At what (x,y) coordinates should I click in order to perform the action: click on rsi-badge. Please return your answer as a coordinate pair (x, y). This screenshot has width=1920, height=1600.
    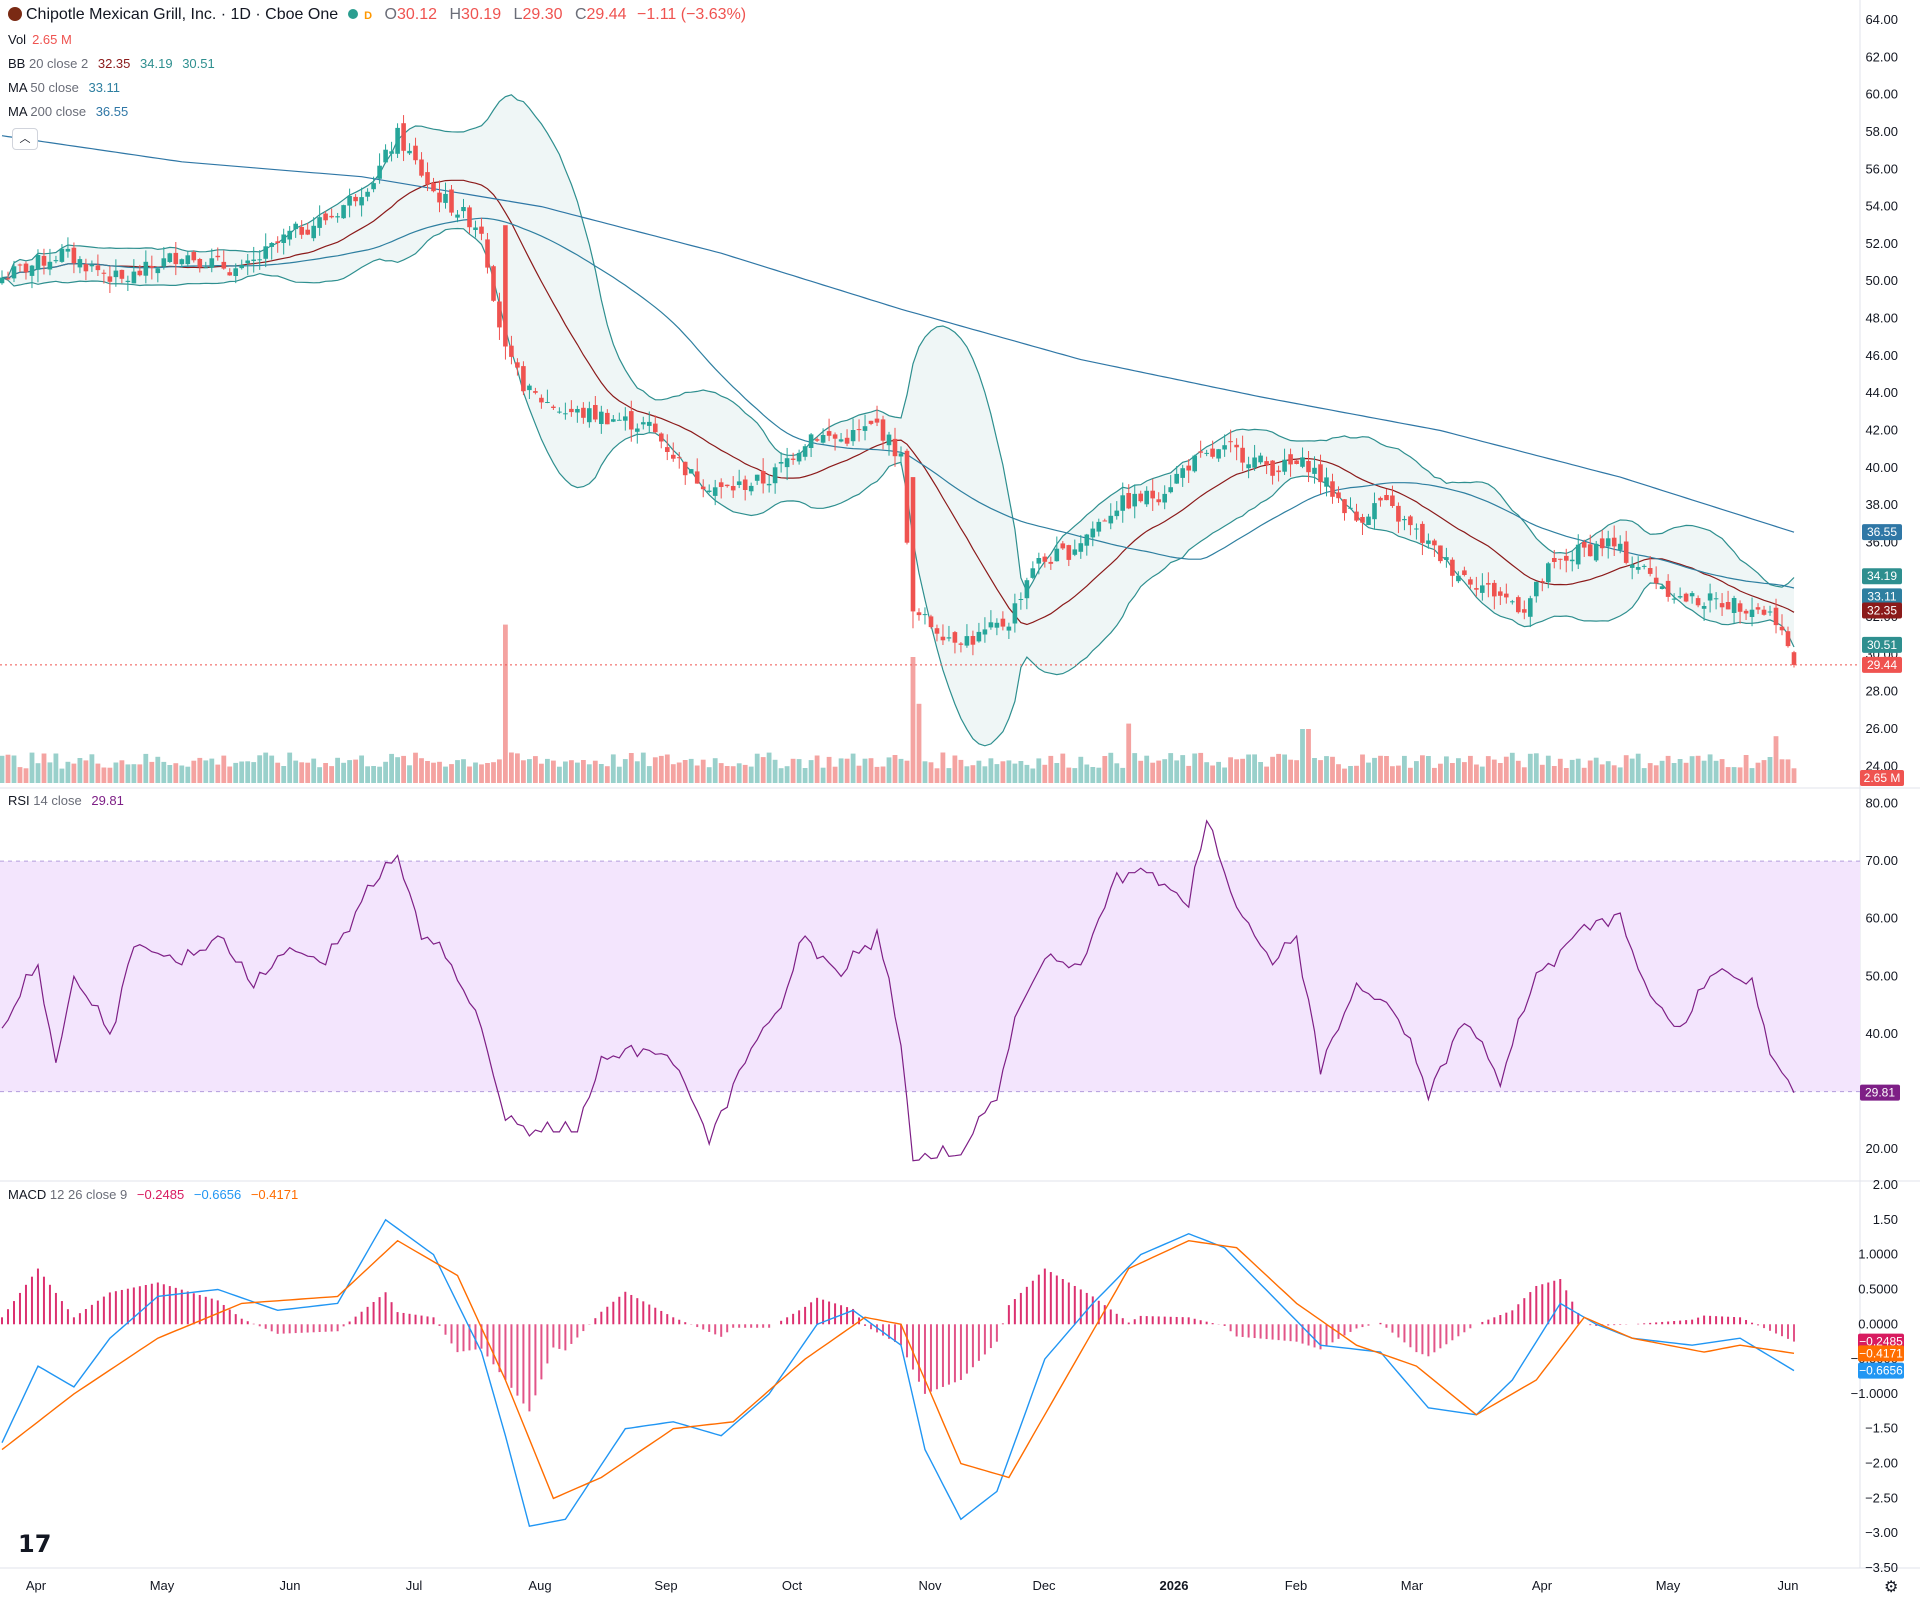
    Looking at the image, I should click on (1880, 1092).